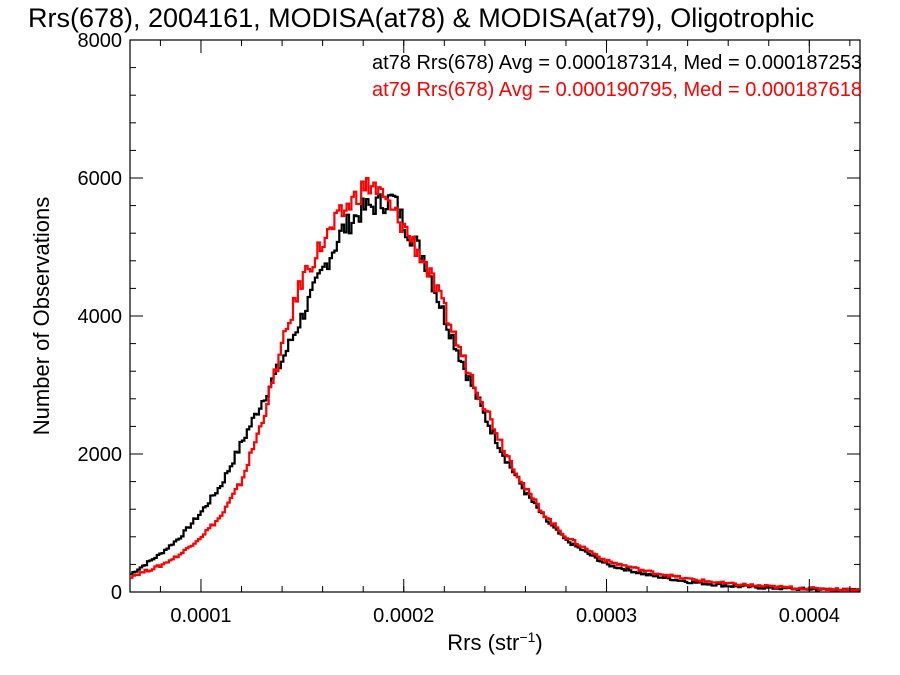  What do you see at coordinates (100, 41) in the screenshot?
I see `y-tick-label: 8000` at bounding box center [100, 41].